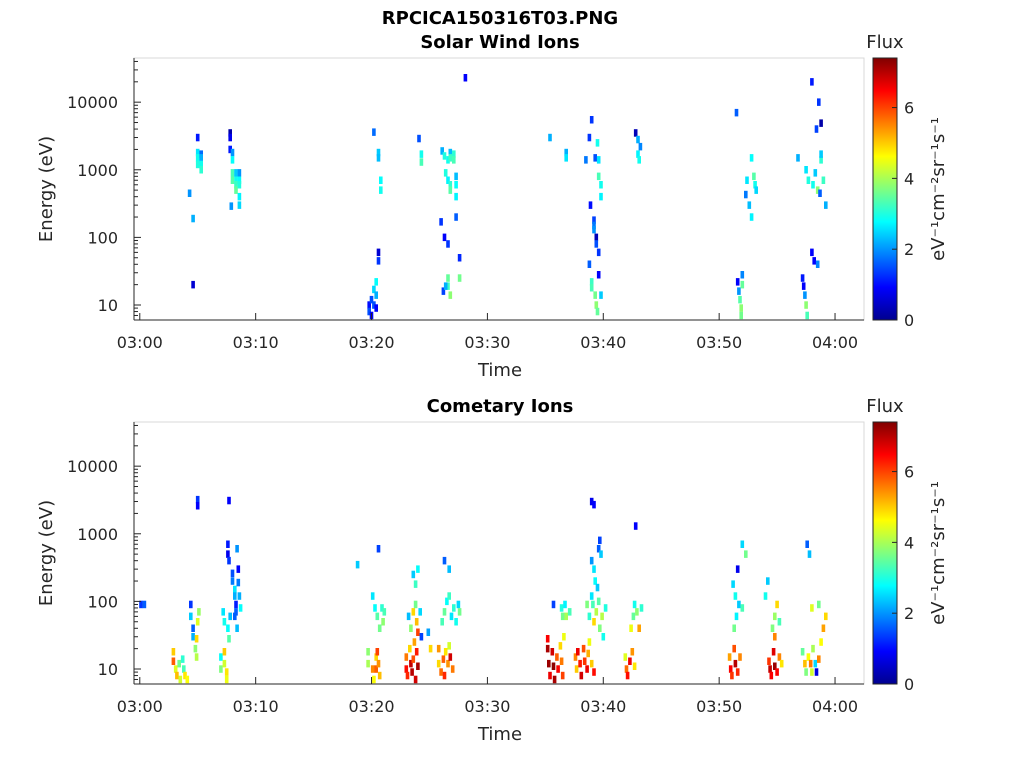  I want to click on colorbar-tick-label: 6, so click(909, 108).